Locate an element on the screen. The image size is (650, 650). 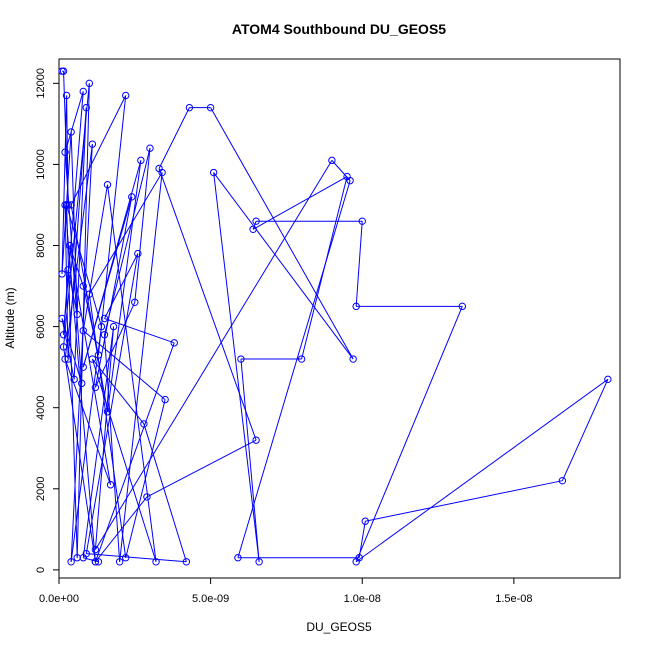
y-tick-label: 10000 is located at coordinates (41, 164).